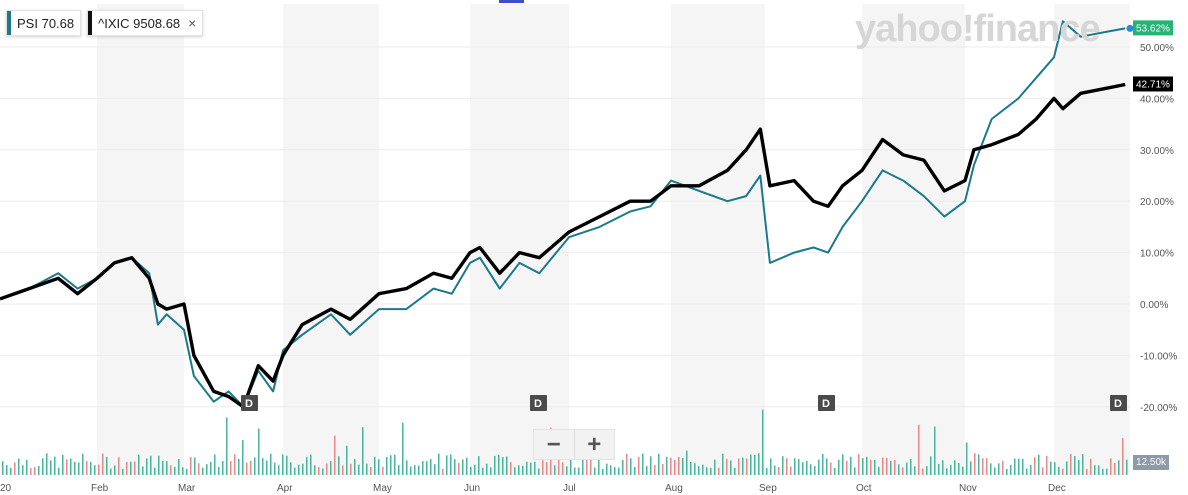  I want to click on zoom-out-button: −, so click(553, 444).